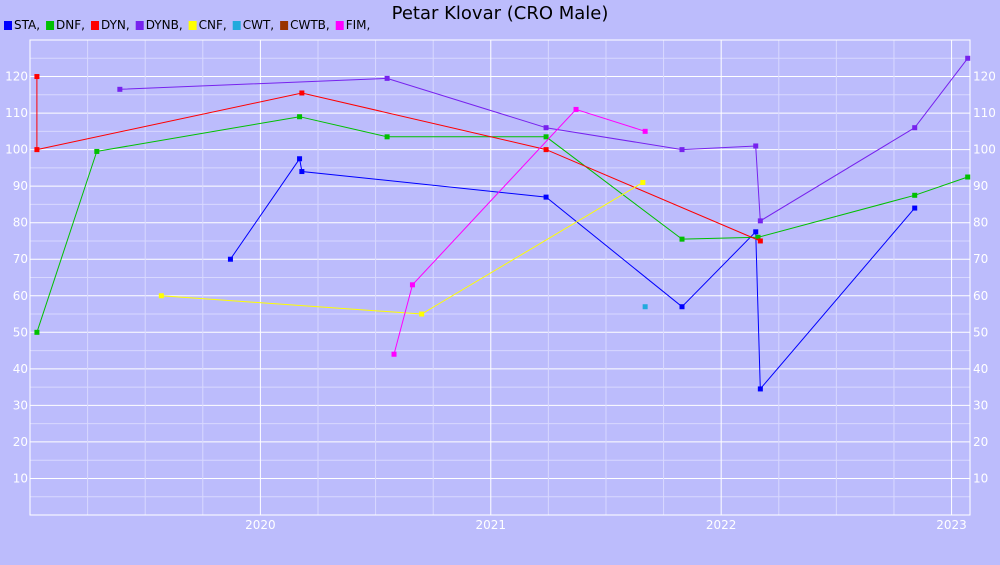 Image resolution: width=1000 pixels, height=565 pixels. Describe the element at coordinates (980, 223) in the screenshot. I see `y-tick-label-right: 80` at that location.